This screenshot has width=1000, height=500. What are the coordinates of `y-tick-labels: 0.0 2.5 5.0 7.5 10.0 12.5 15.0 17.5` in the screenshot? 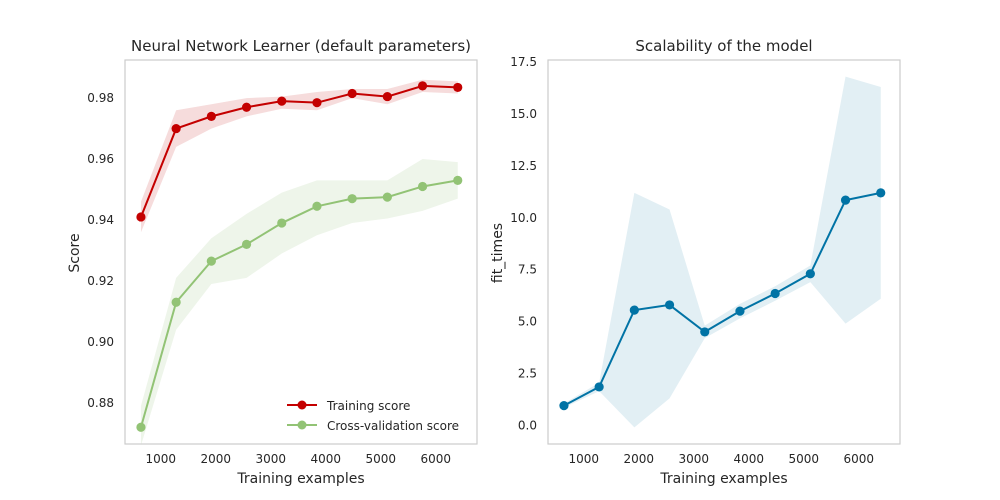 It's located at (523, 243).